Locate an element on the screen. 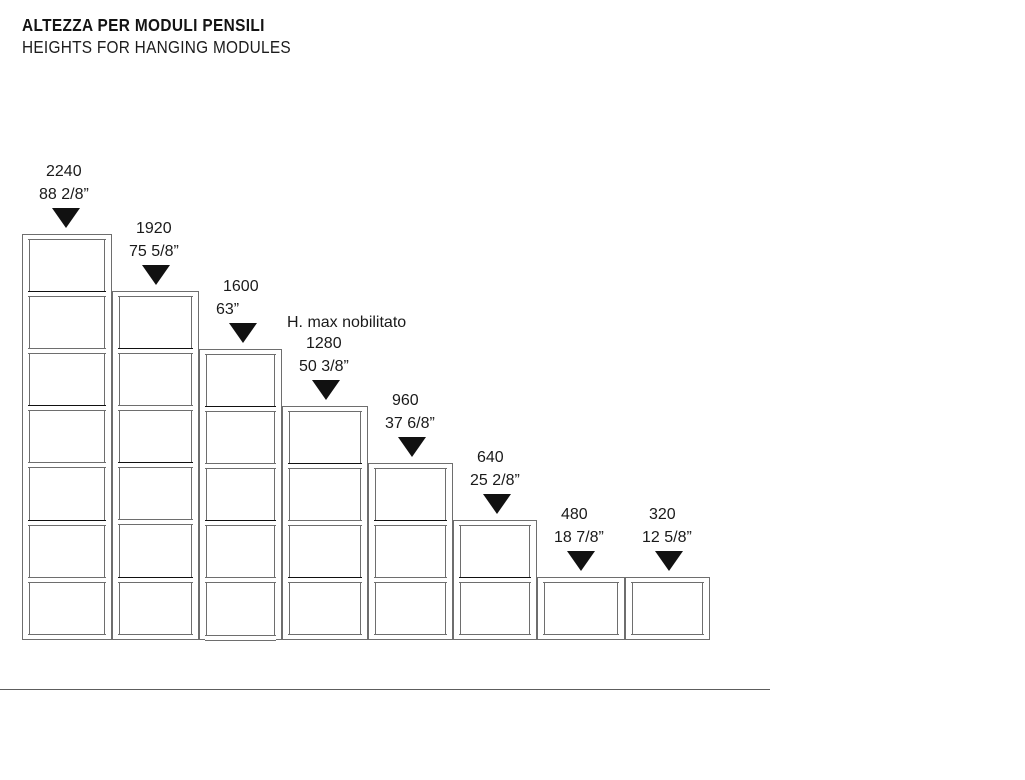 This screenshot has height=780, width=1025. height-value-inch: 88 2/8” is located at coordinates (64, 195).